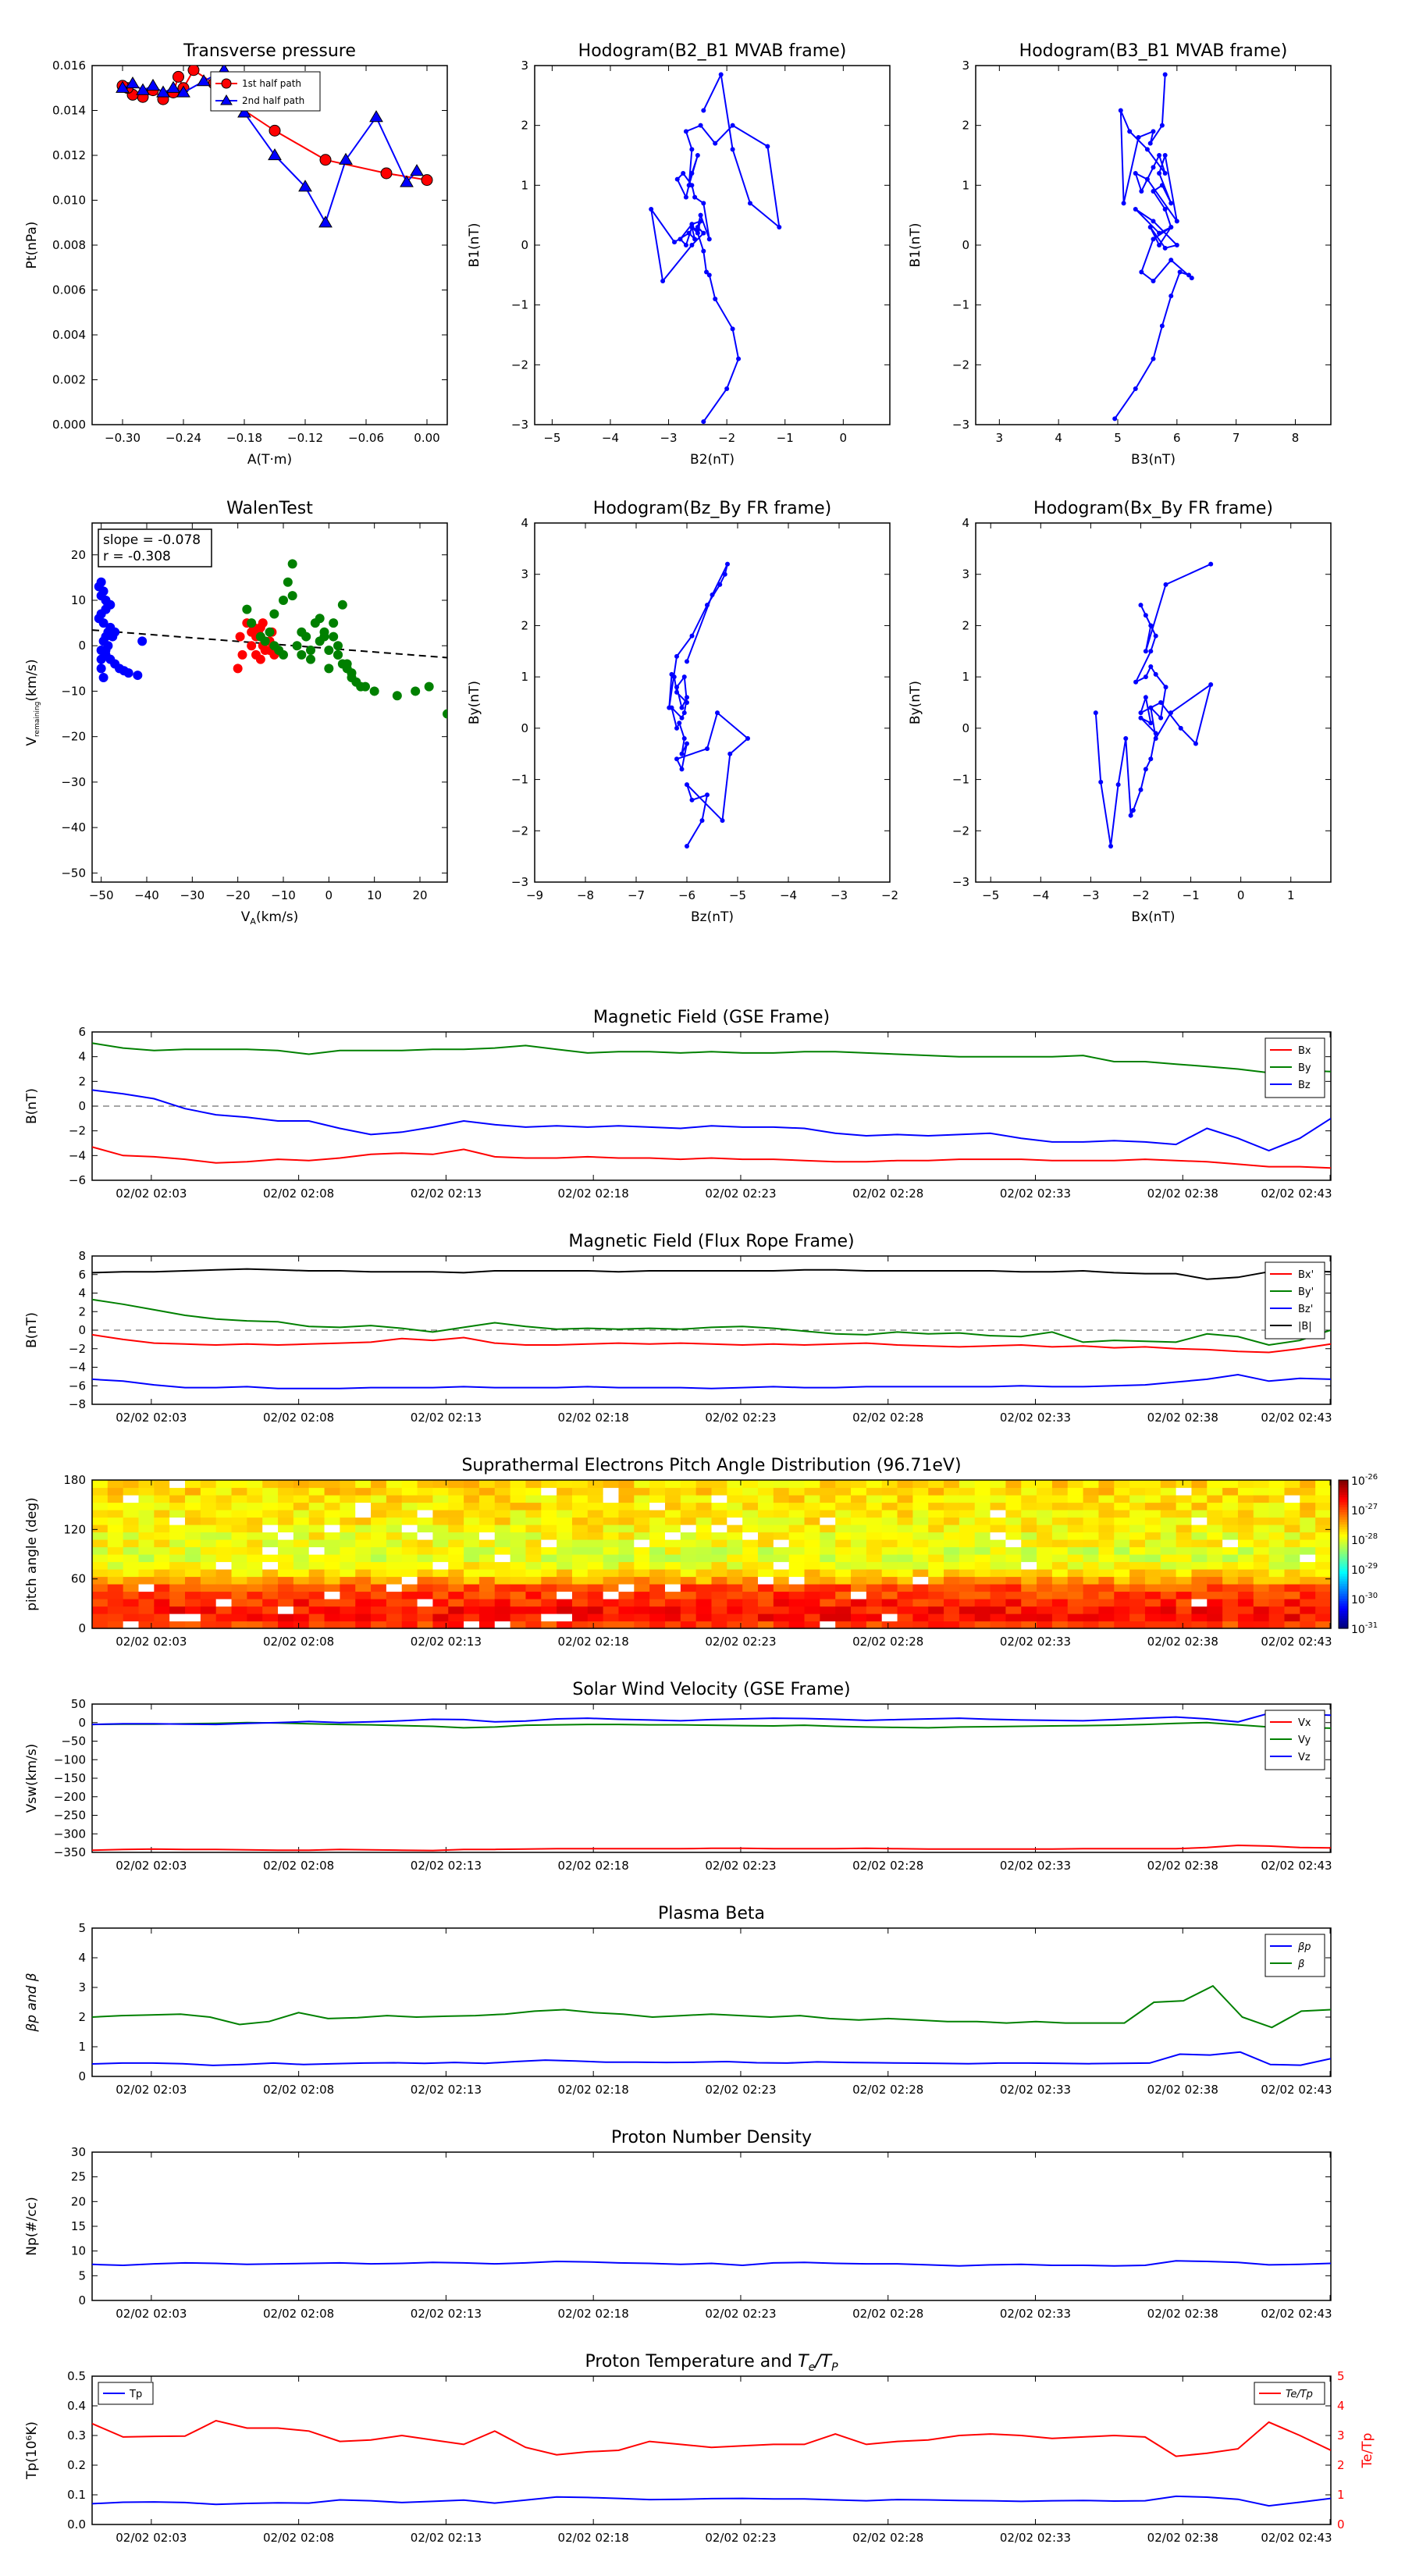 This screenshot has height=2576, width=1405. Describe the element at coordinates (298, 2538) in the screenshot. I see `proton-temperature-xtick-label: 02/02 02:08` at that location.